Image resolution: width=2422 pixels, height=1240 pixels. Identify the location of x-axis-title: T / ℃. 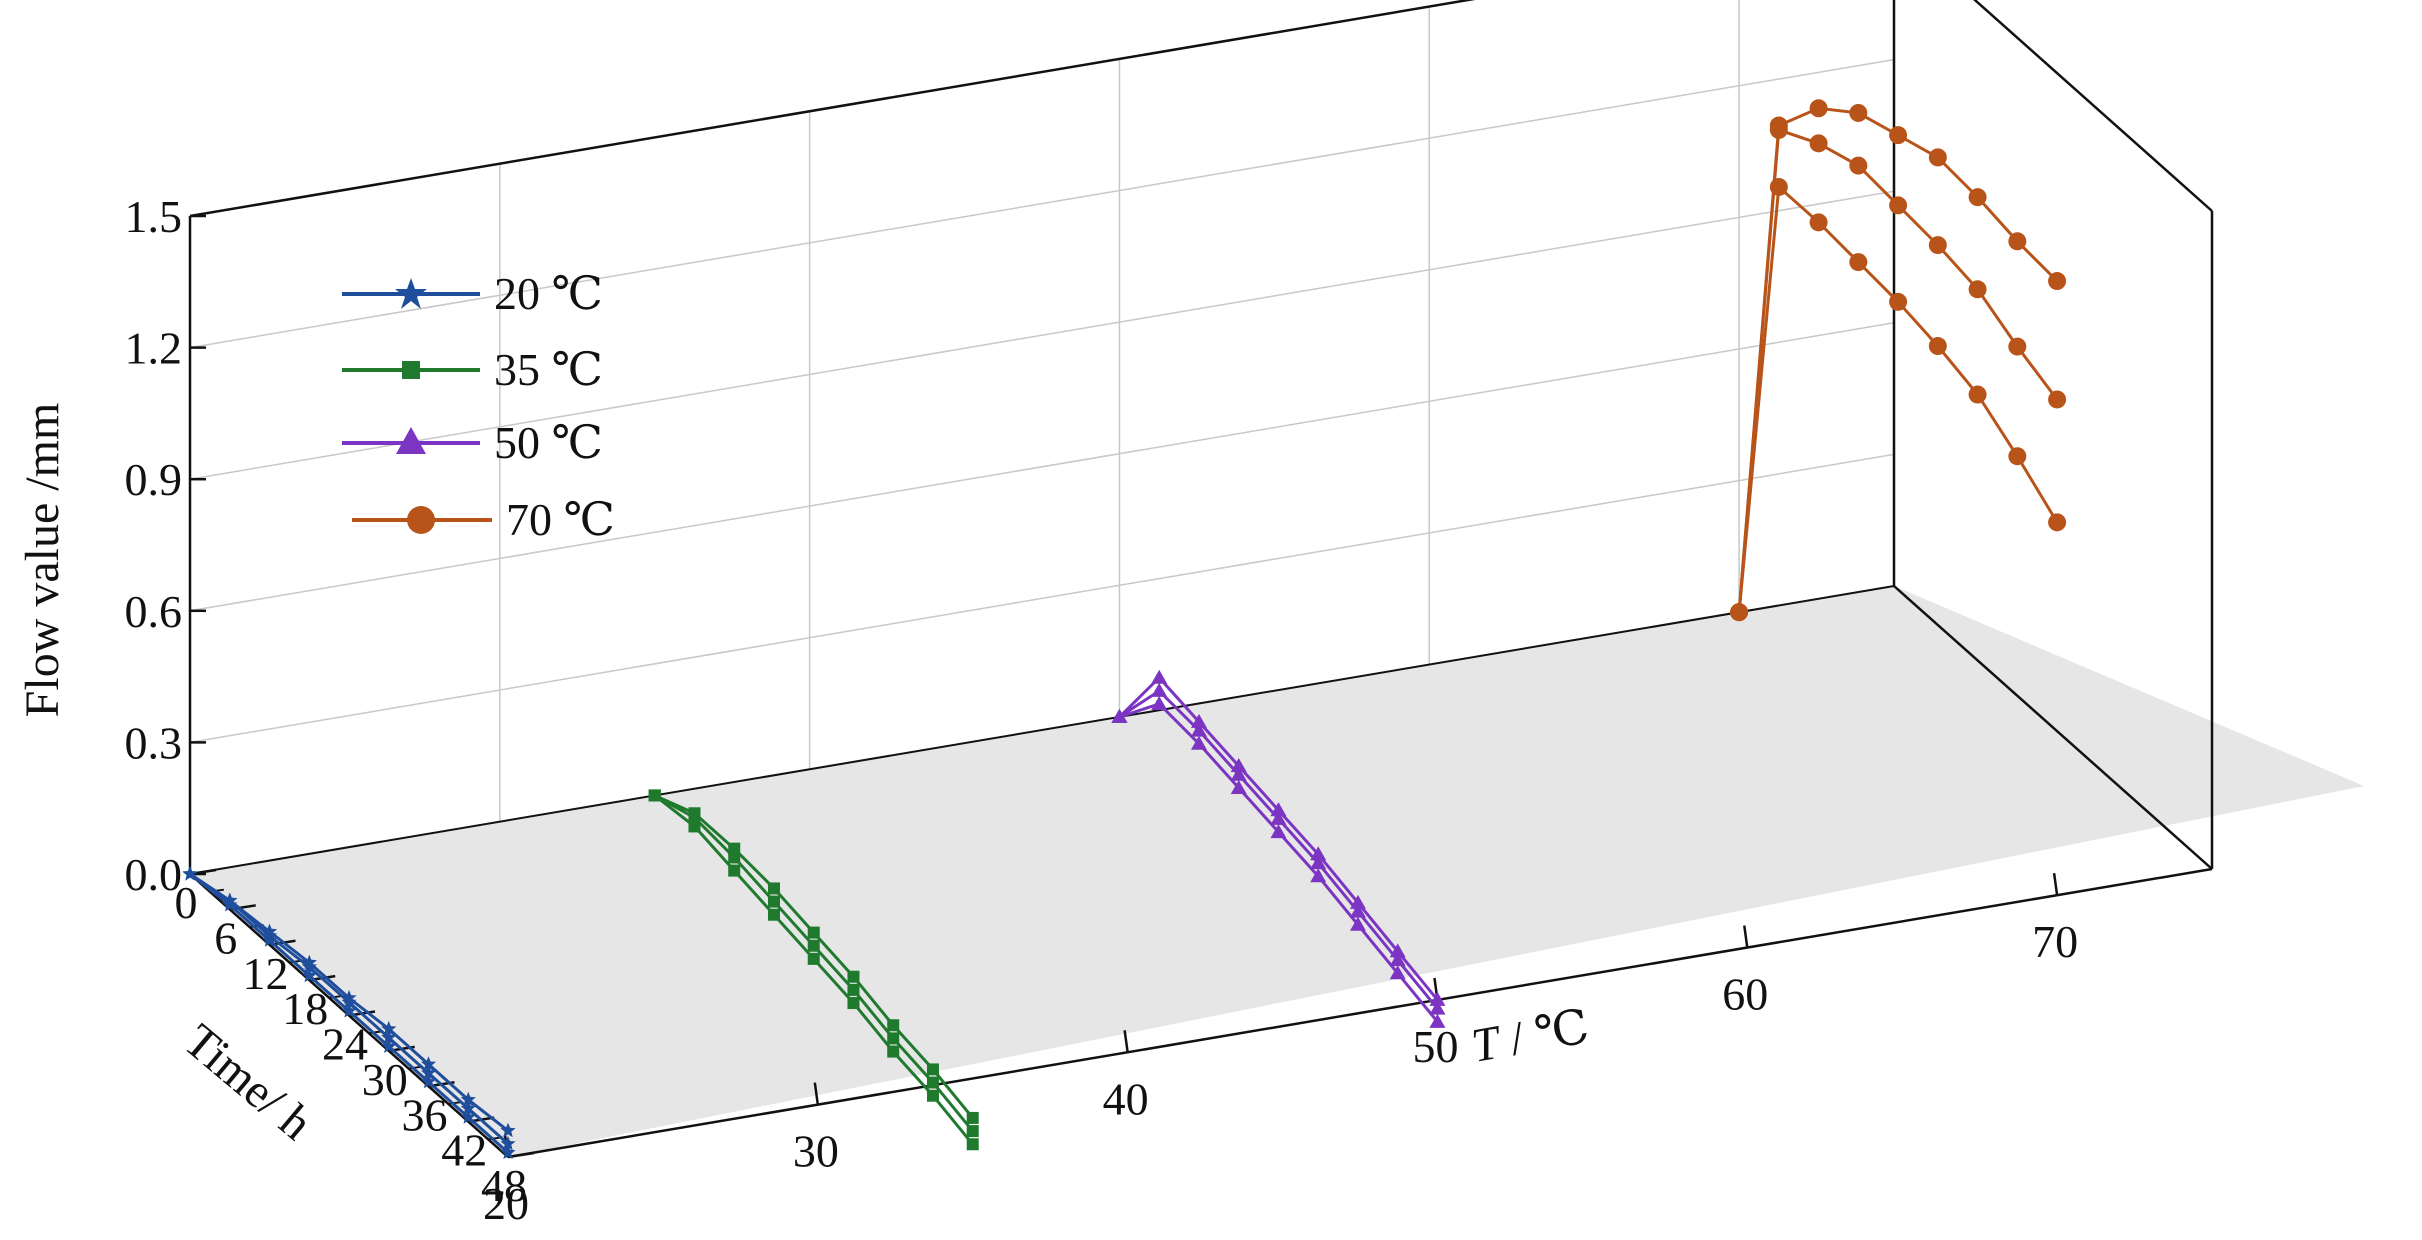
(1530, 1036).